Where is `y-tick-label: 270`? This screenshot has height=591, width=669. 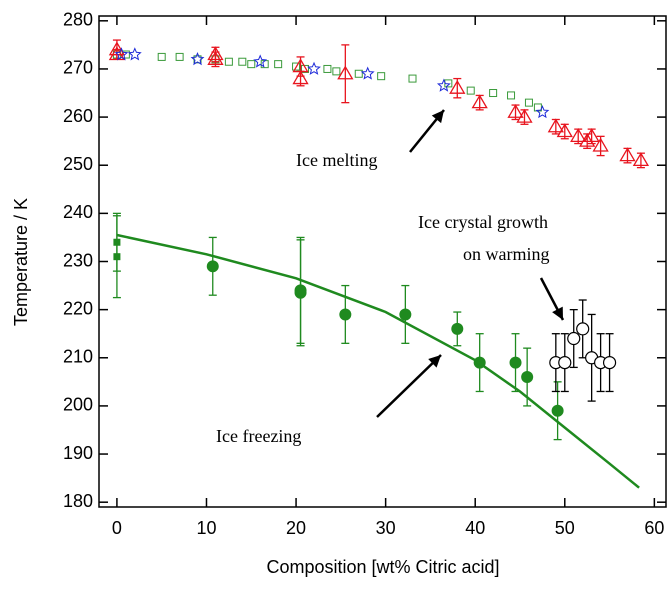 y-tick-label: 270 is located at coordinates (78, 68).